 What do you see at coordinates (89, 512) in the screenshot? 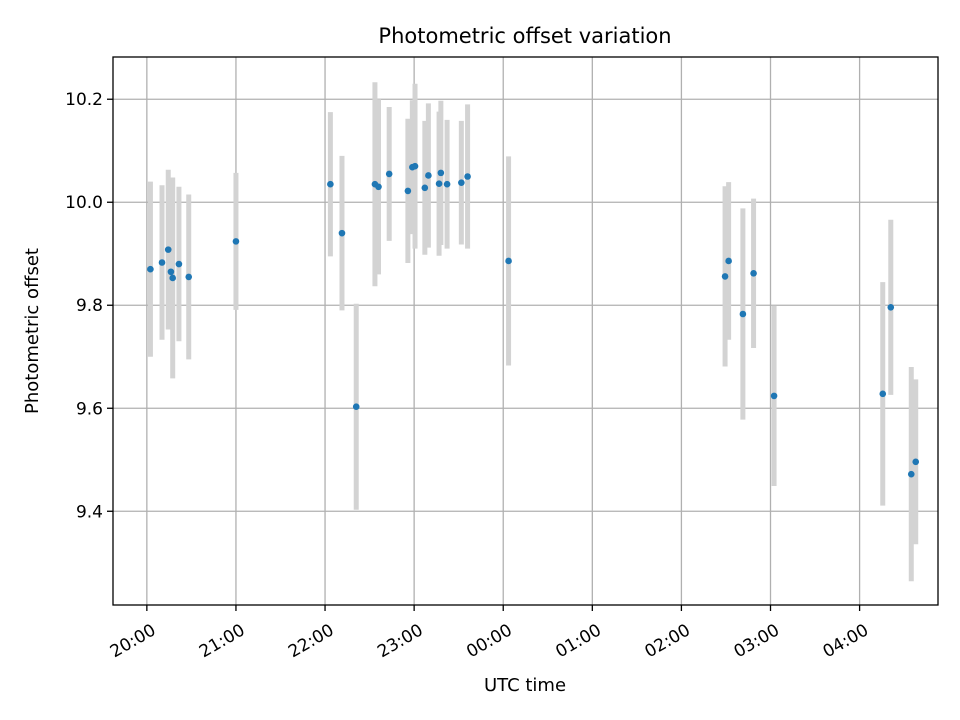
I see `y-tick-label: 9.4` at bounding box center [89, 512].